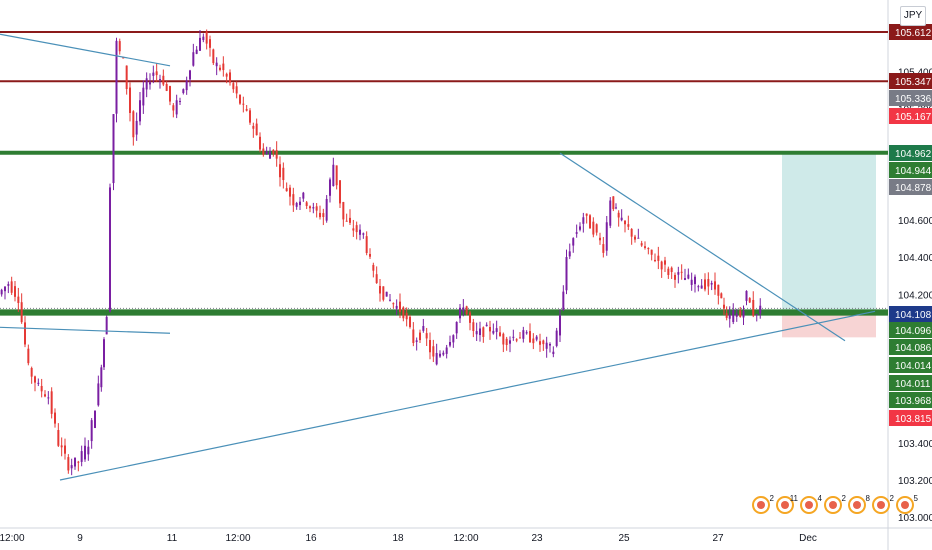 The width and height of the screenshot is (932, 550). Describe the element at coordinates (808, 538) in the screenshot. I see `x-tick-label: Dec` at that location.